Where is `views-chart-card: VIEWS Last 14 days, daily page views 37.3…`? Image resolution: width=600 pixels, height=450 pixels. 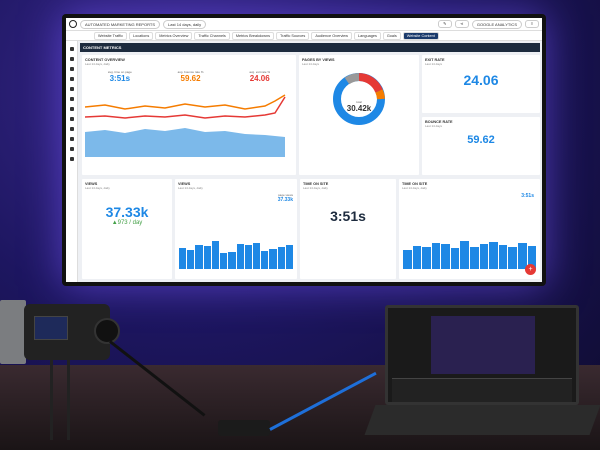
views-chart-card: VIEWS Last 14 days, daily page views 37.3… is located at coordinates (236, 229).